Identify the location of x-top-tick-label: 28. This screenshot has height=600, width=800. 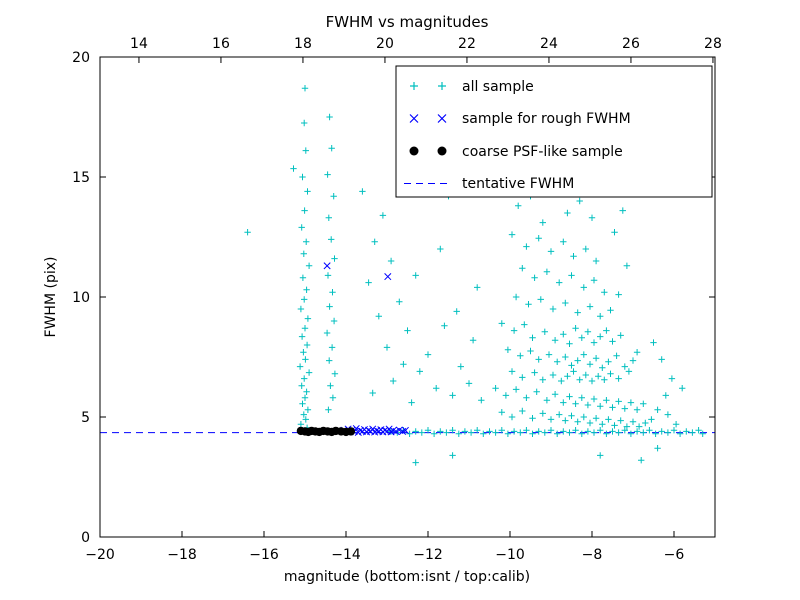
(713, 44).